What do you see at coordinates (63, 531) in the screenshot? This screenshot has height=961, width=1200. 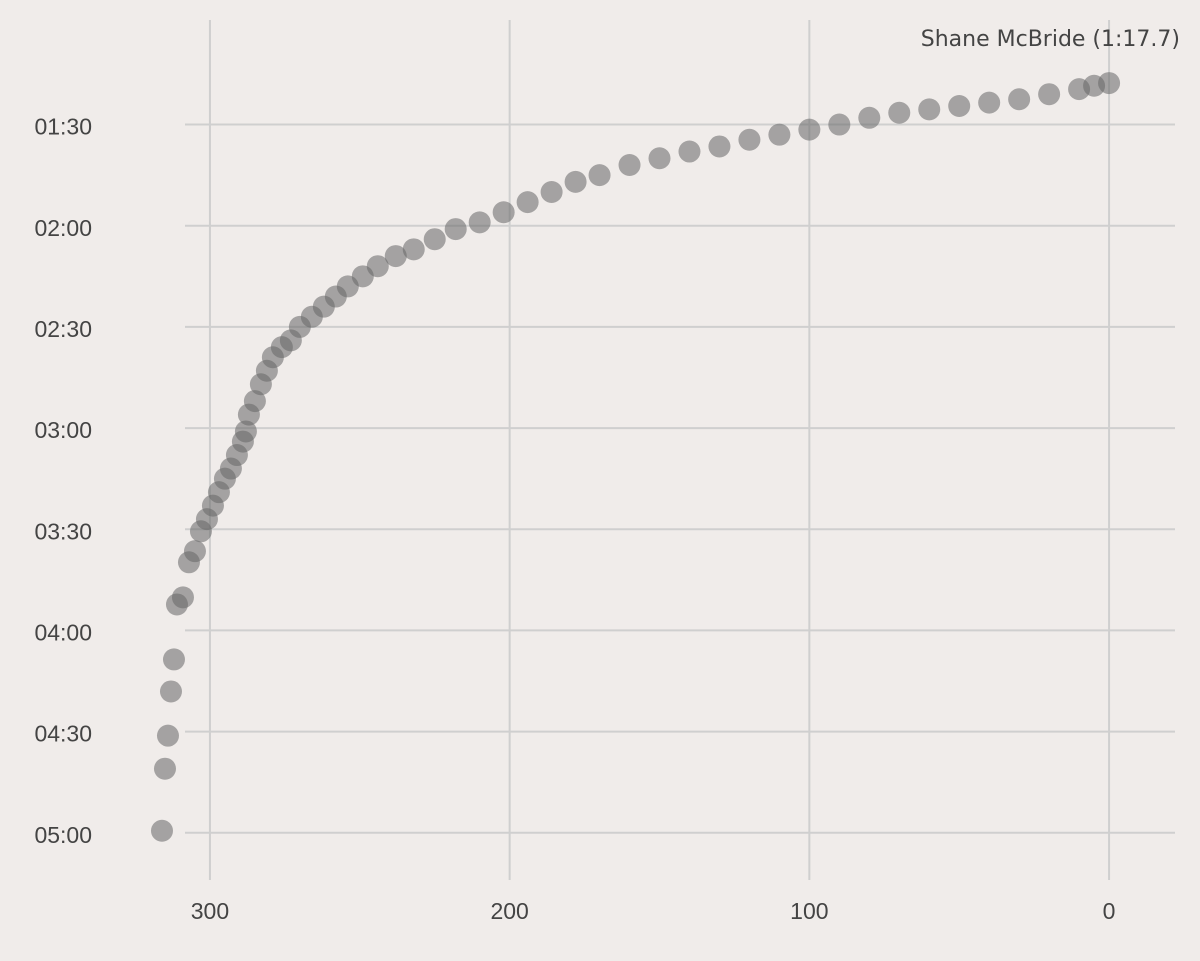 I see `y-tick-label: 03:30` at bounding box center [63, 531].